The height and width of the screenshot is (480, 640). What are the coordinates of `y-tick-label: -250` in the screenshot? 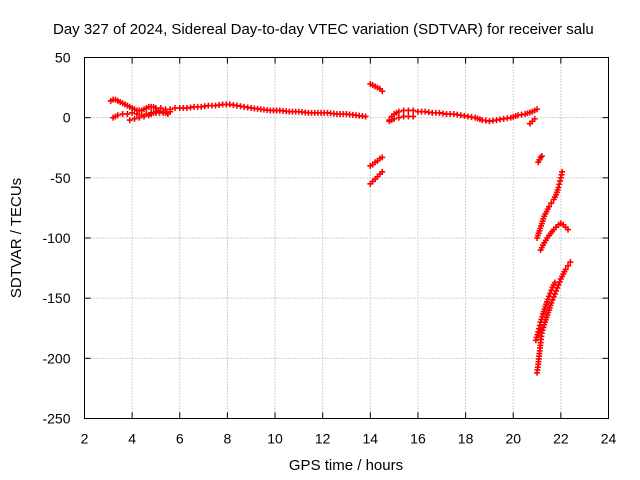 It's located at (56, 419).